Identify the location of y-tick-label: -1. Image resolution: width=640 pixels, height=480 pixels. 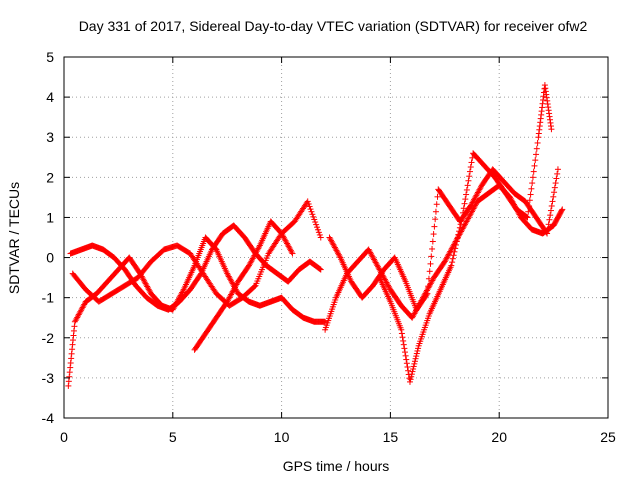
(48, 298).